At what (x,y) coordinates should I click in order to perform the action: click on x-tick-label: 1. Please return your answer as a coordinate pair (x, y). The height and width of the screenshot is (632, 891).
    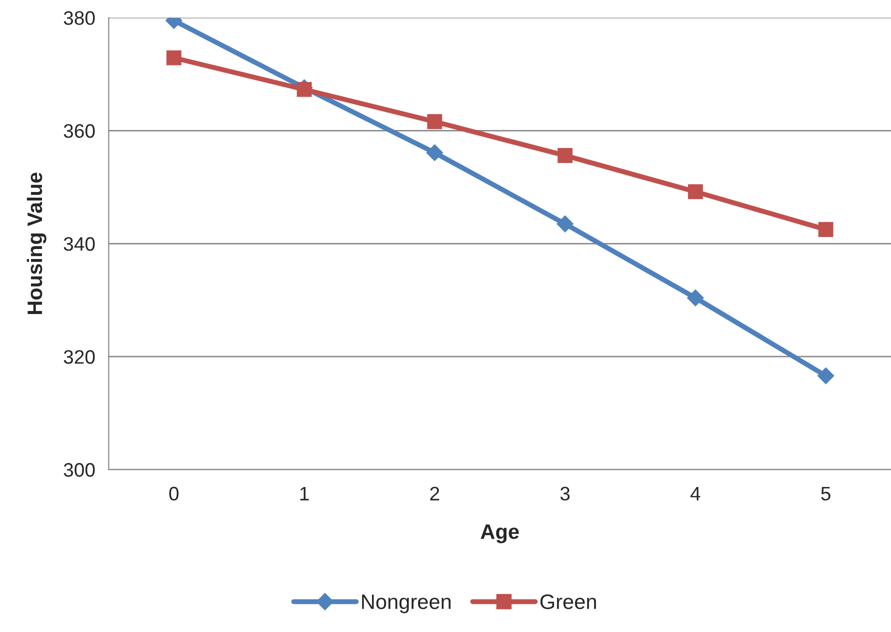
    Looking at the image, I should click on (304, 493).